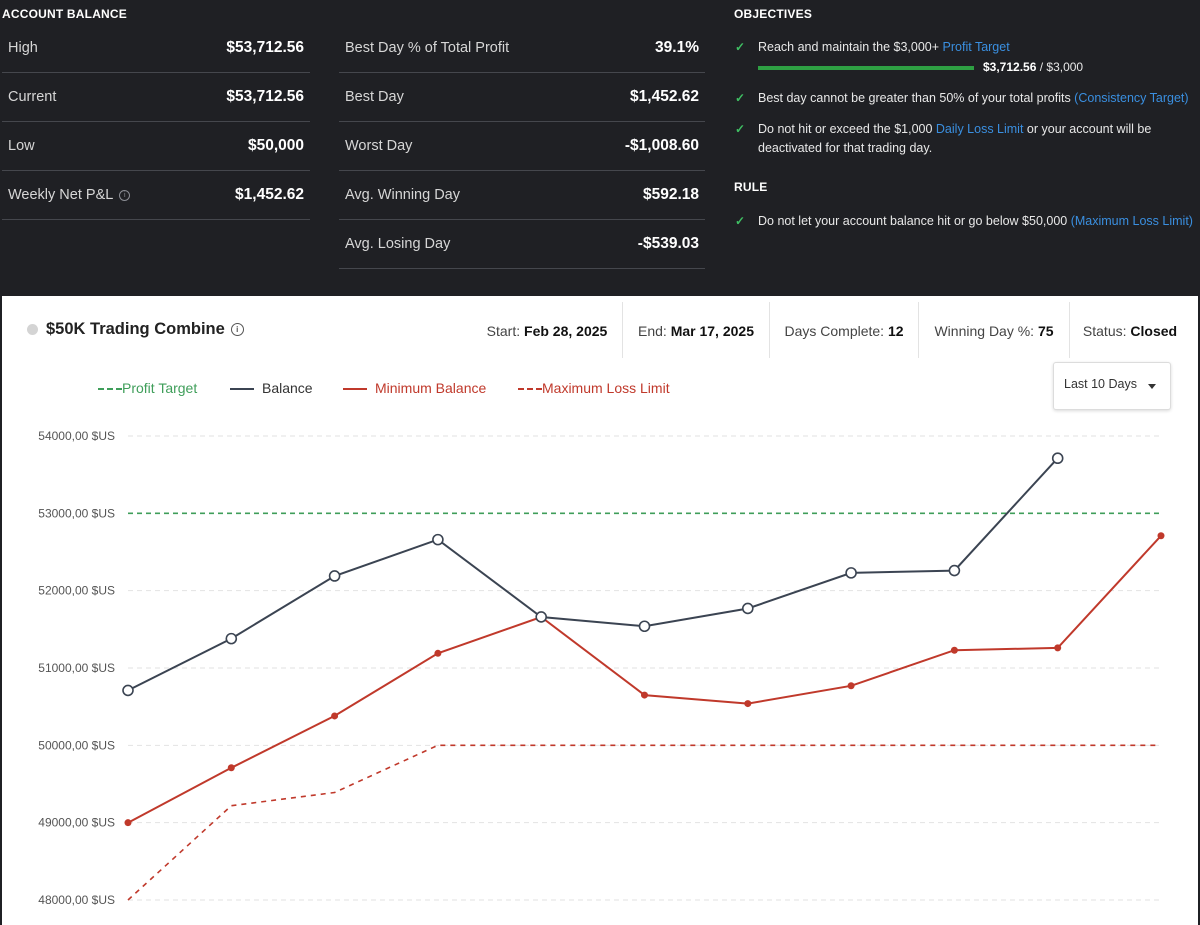 The width and height of the screenshot is (1200, 925). I want to click on stat-value: $1,452.62, so click(269, 194).